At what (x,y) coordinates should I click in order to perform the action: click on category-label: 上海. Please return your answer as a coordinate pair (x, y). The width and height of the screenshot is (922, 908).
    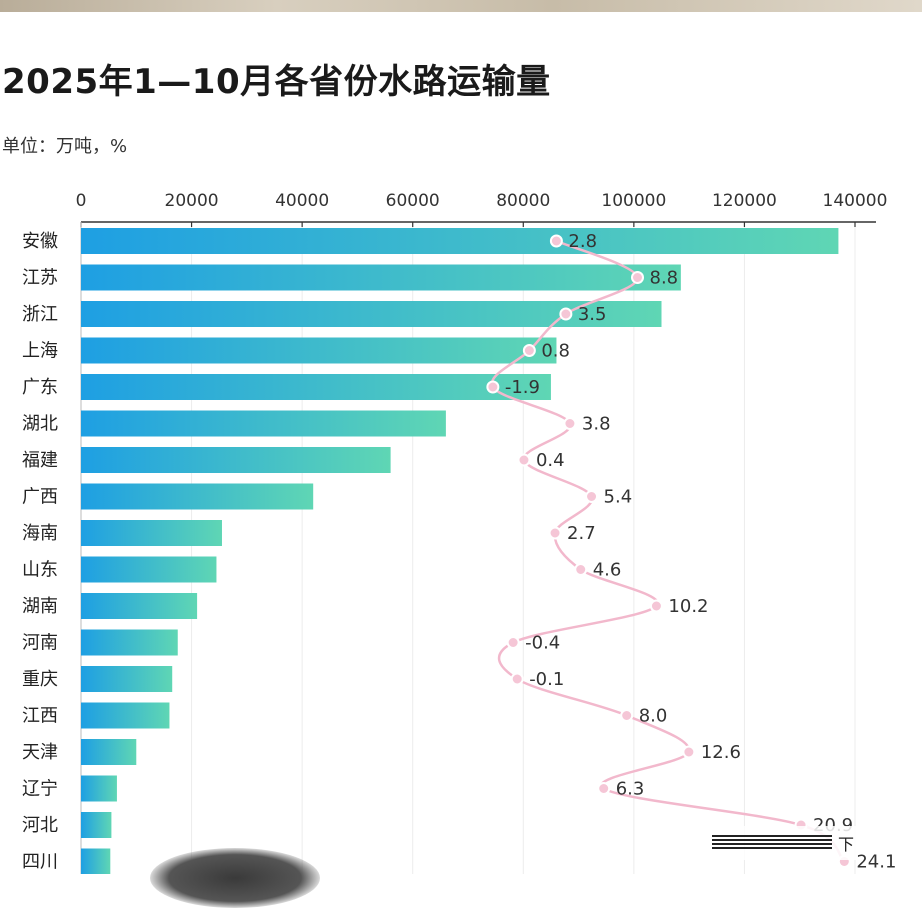
    Looking at the image, I should click on (40, 351).